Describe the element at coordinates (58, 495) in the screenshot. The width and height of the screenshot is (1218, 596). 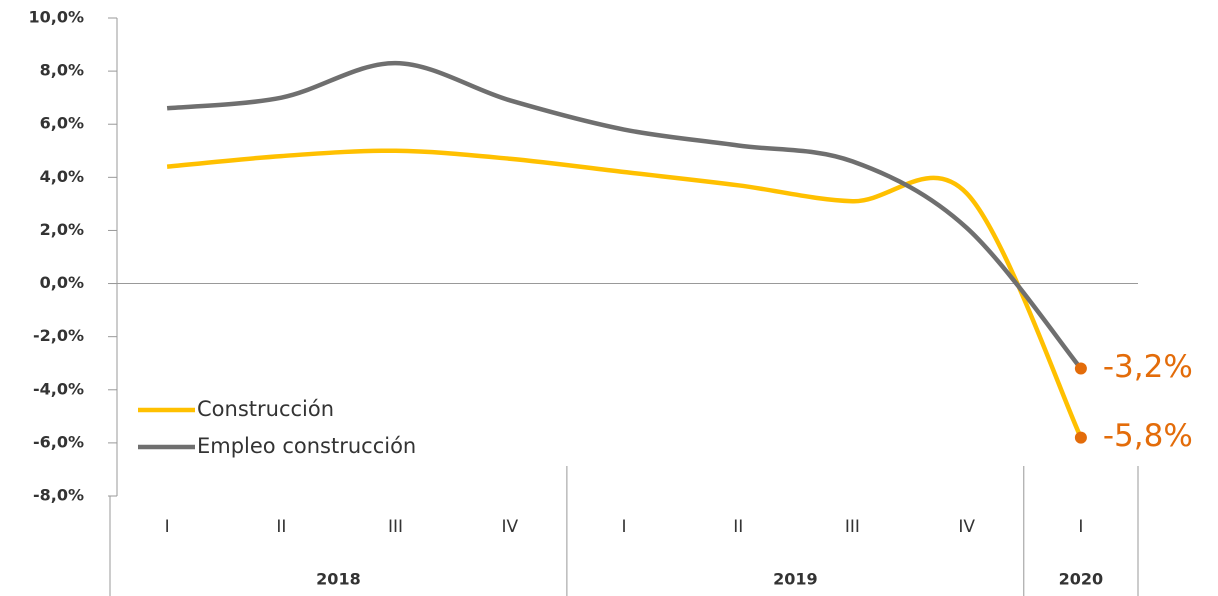
I see `y-tick-label: -8,0%` at that location.